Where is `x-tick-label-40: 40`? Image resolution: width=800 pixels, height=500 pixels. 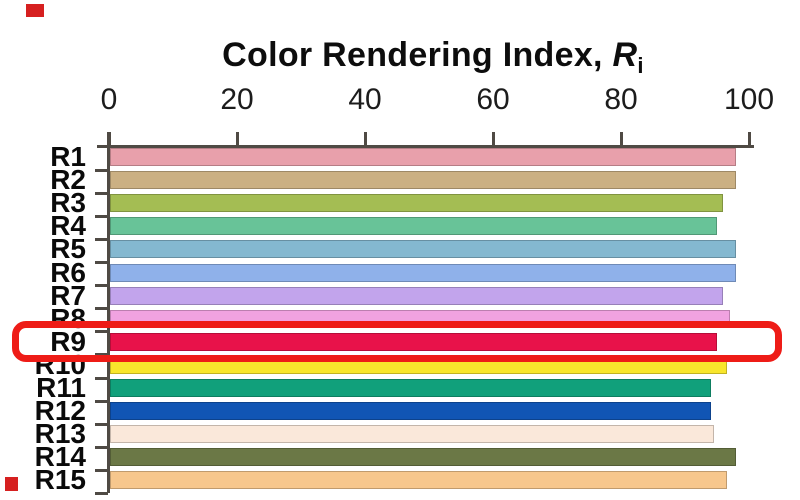 x-tick-label-40: 40 is located at coordinates (365, 99).